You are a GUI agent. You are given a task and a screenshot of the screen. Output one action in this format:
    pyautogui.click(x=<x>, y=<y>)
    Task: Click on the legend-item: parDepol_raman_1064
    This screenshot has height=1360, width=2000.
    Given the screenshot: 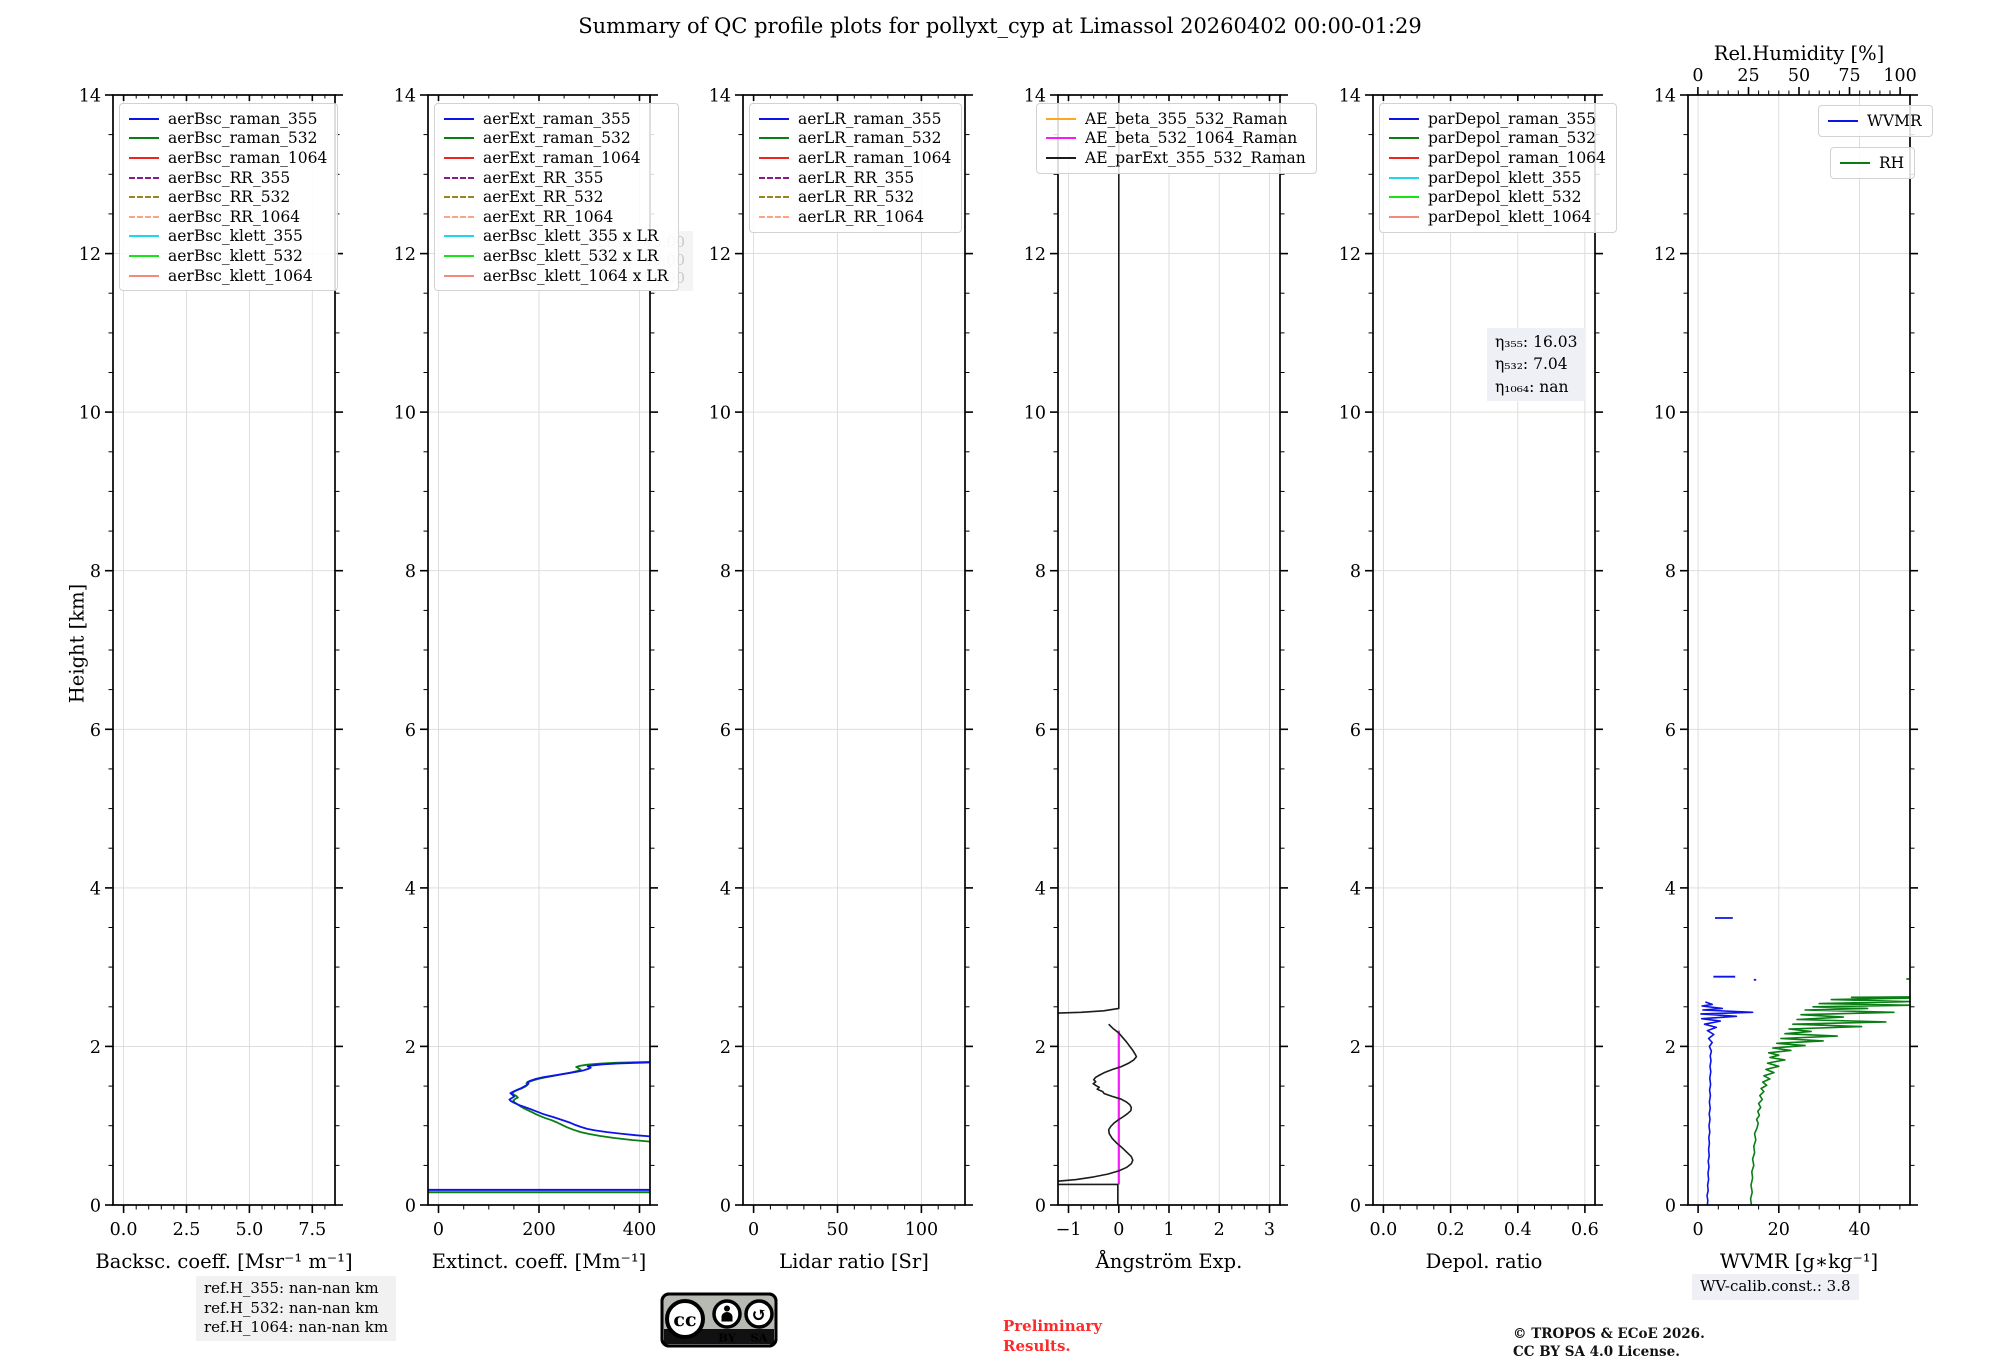 What is the action you would take?
    pyautogui.click(x=1497, y=158)
    